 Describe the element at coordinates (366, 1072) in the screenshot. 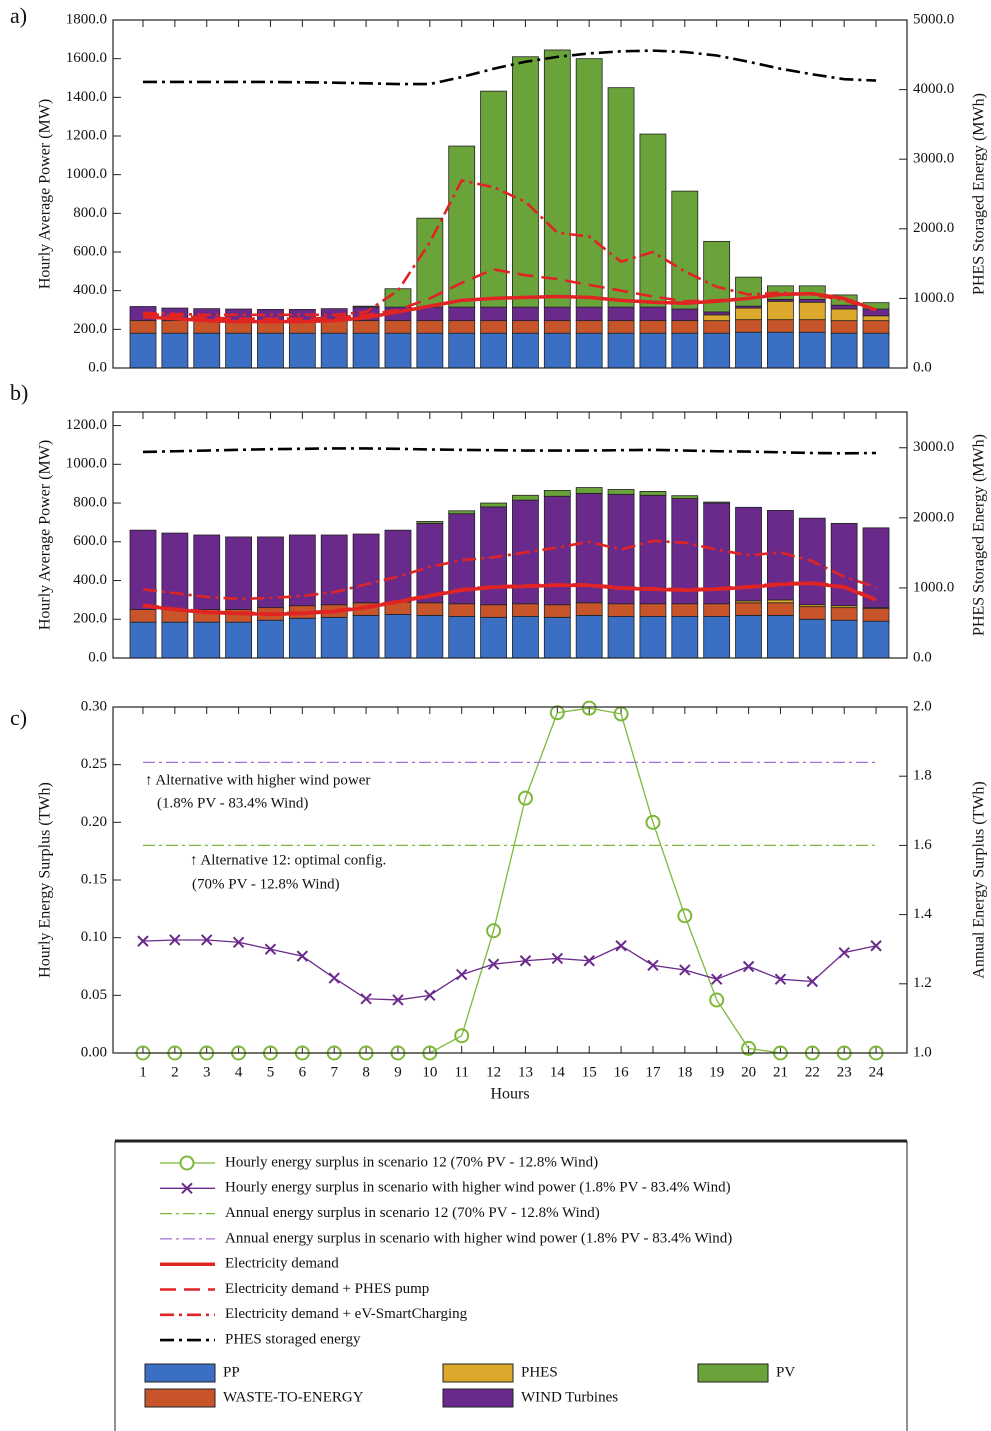

I see `x-tick-label: 8` at that location.